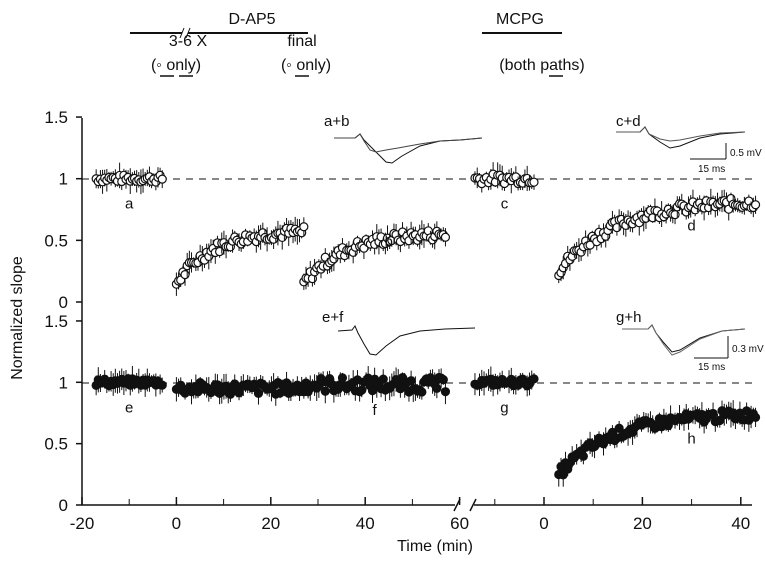  What do you see at coordinates (56, 240) in the screenshot?
I see `y-tick-label-top-2: 0.5` at bounding box center [56, 240].